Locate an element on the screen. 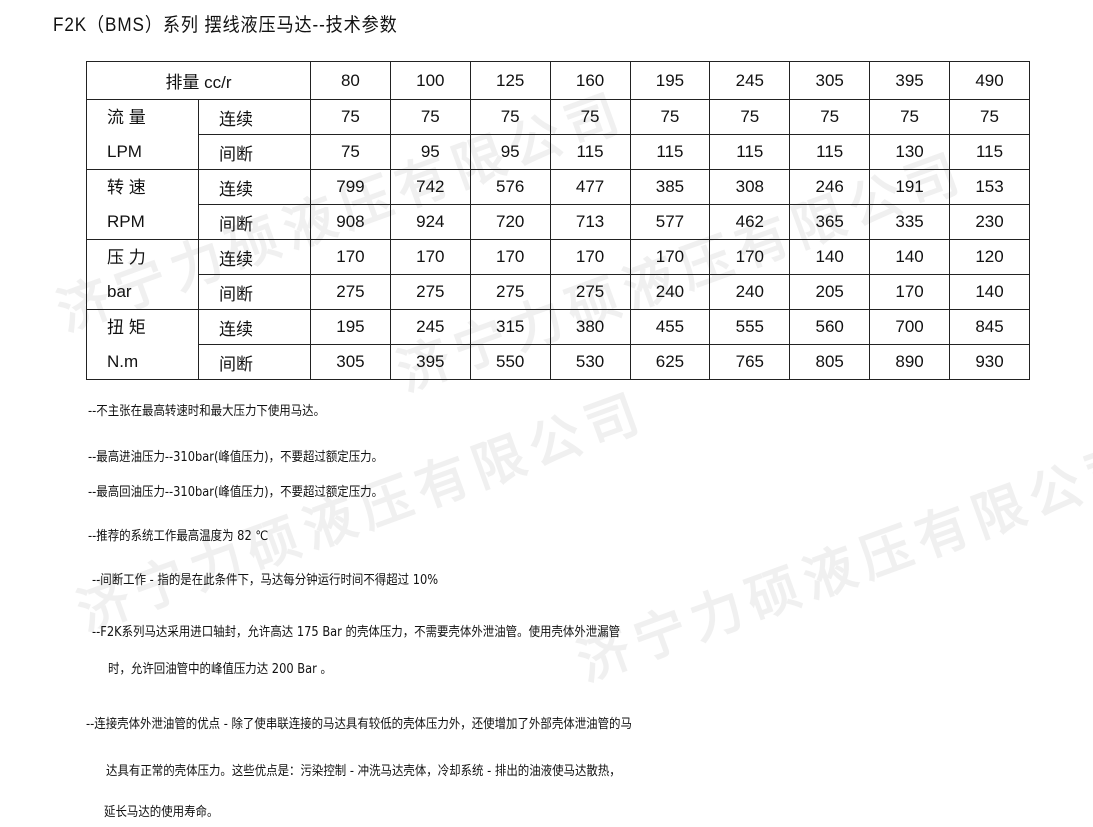 The image size is (1093, 827). table-row: 间断 305 395 550 530 625 765 805 890 930 is located at coordinates (558, 362).